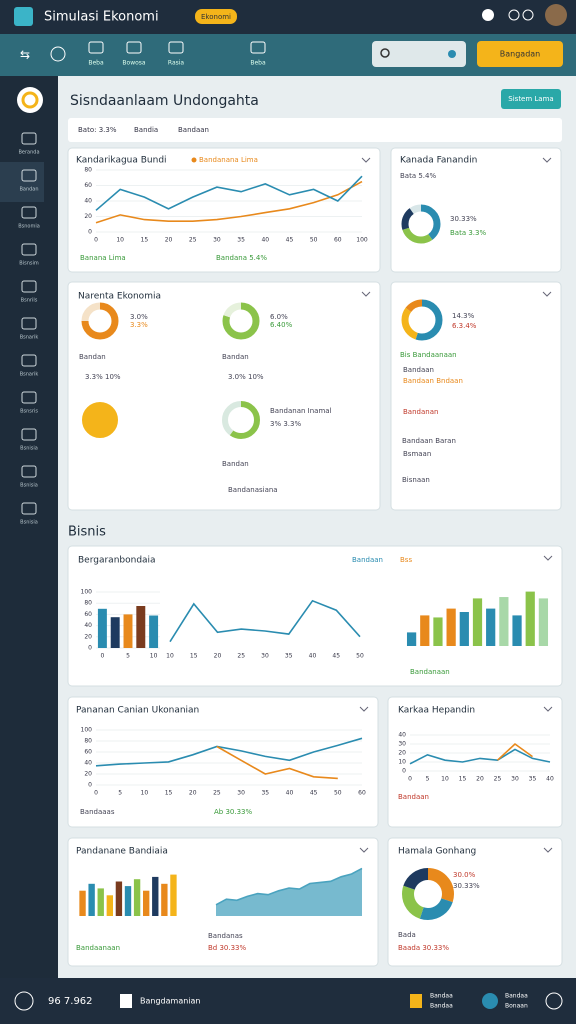  Describe the element at coordinates (29, 523) in the screenshot. I see `sidebar-label: Bsnisia` at that location.